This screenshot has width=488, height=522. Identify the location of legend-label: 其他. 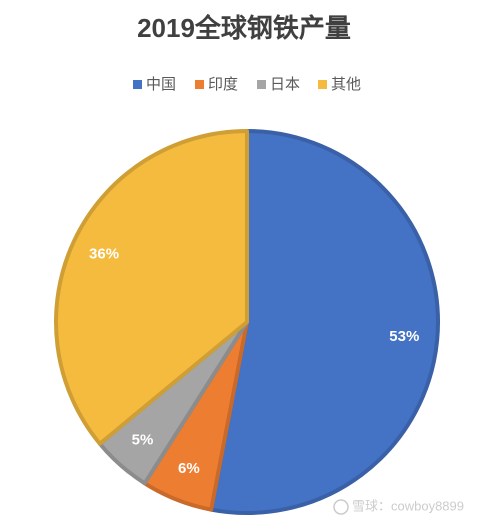
(346, 84).